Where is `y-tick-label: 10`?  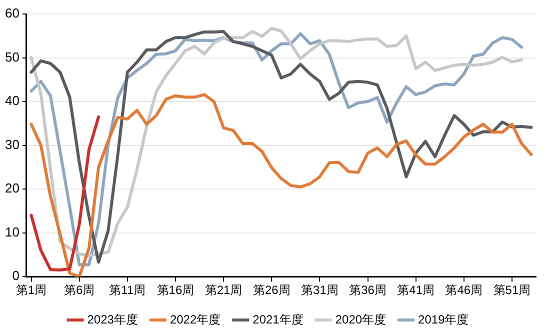 y-tick-label: 10 is located at coordinates (12, 232).